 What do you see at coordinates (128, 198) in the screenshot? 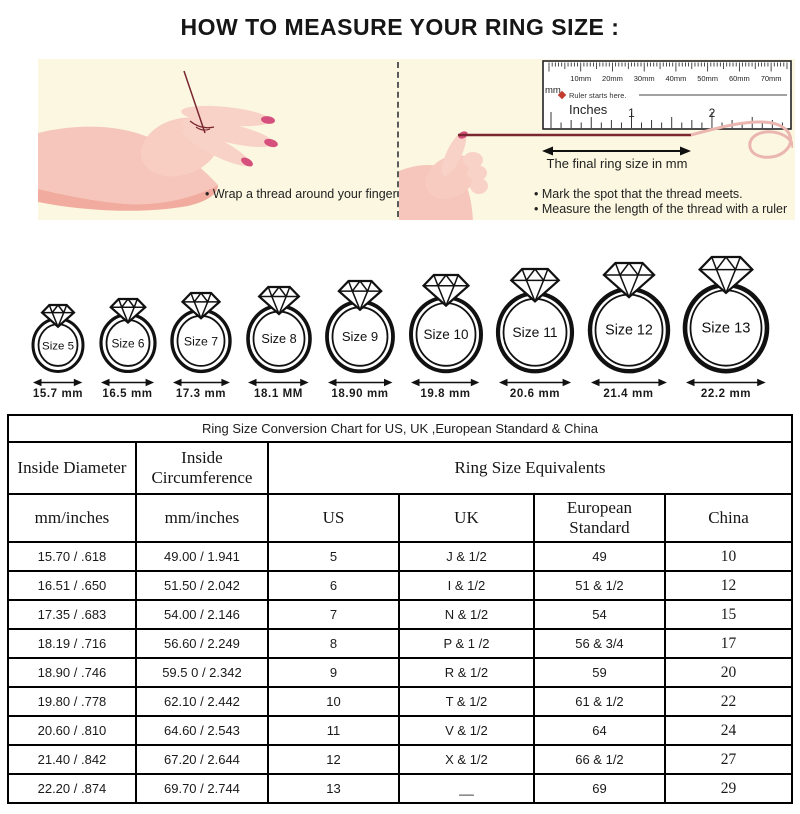
I see `arm-shadow` at bounding box center [128, 198].